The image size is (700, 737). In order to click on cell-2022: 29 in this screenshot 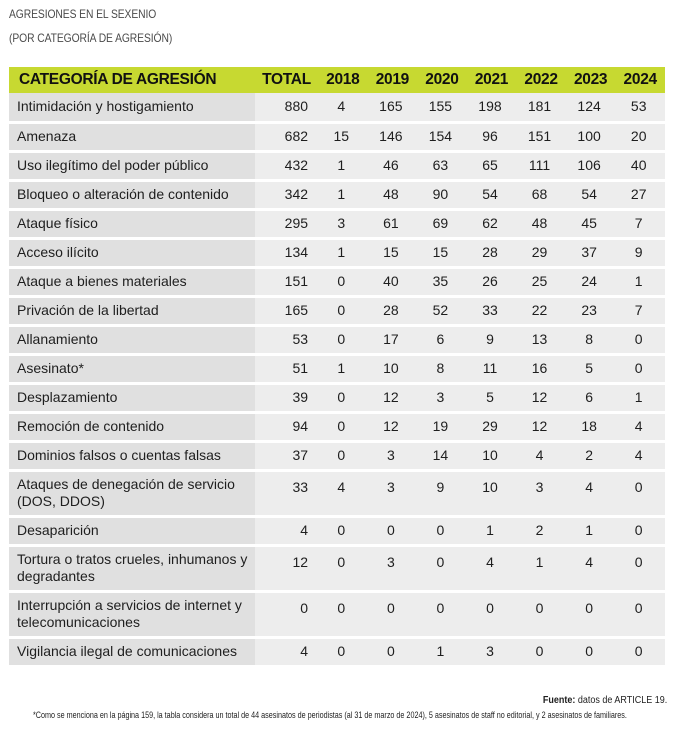, I will do `click(541, 253)`.